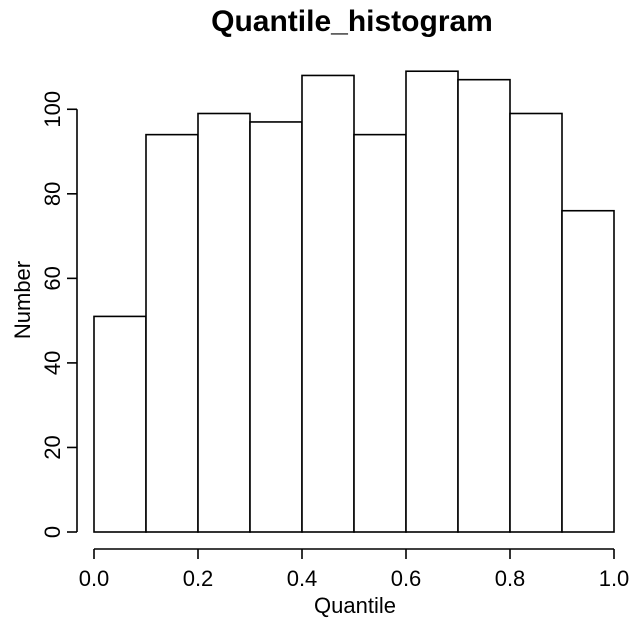 The height and width of the screenshot is (620, 634). What do you see at coordinates (52, 109) in the screenshot?
I see `y-tick-label-5: 100` at bounding box center [52, 109].